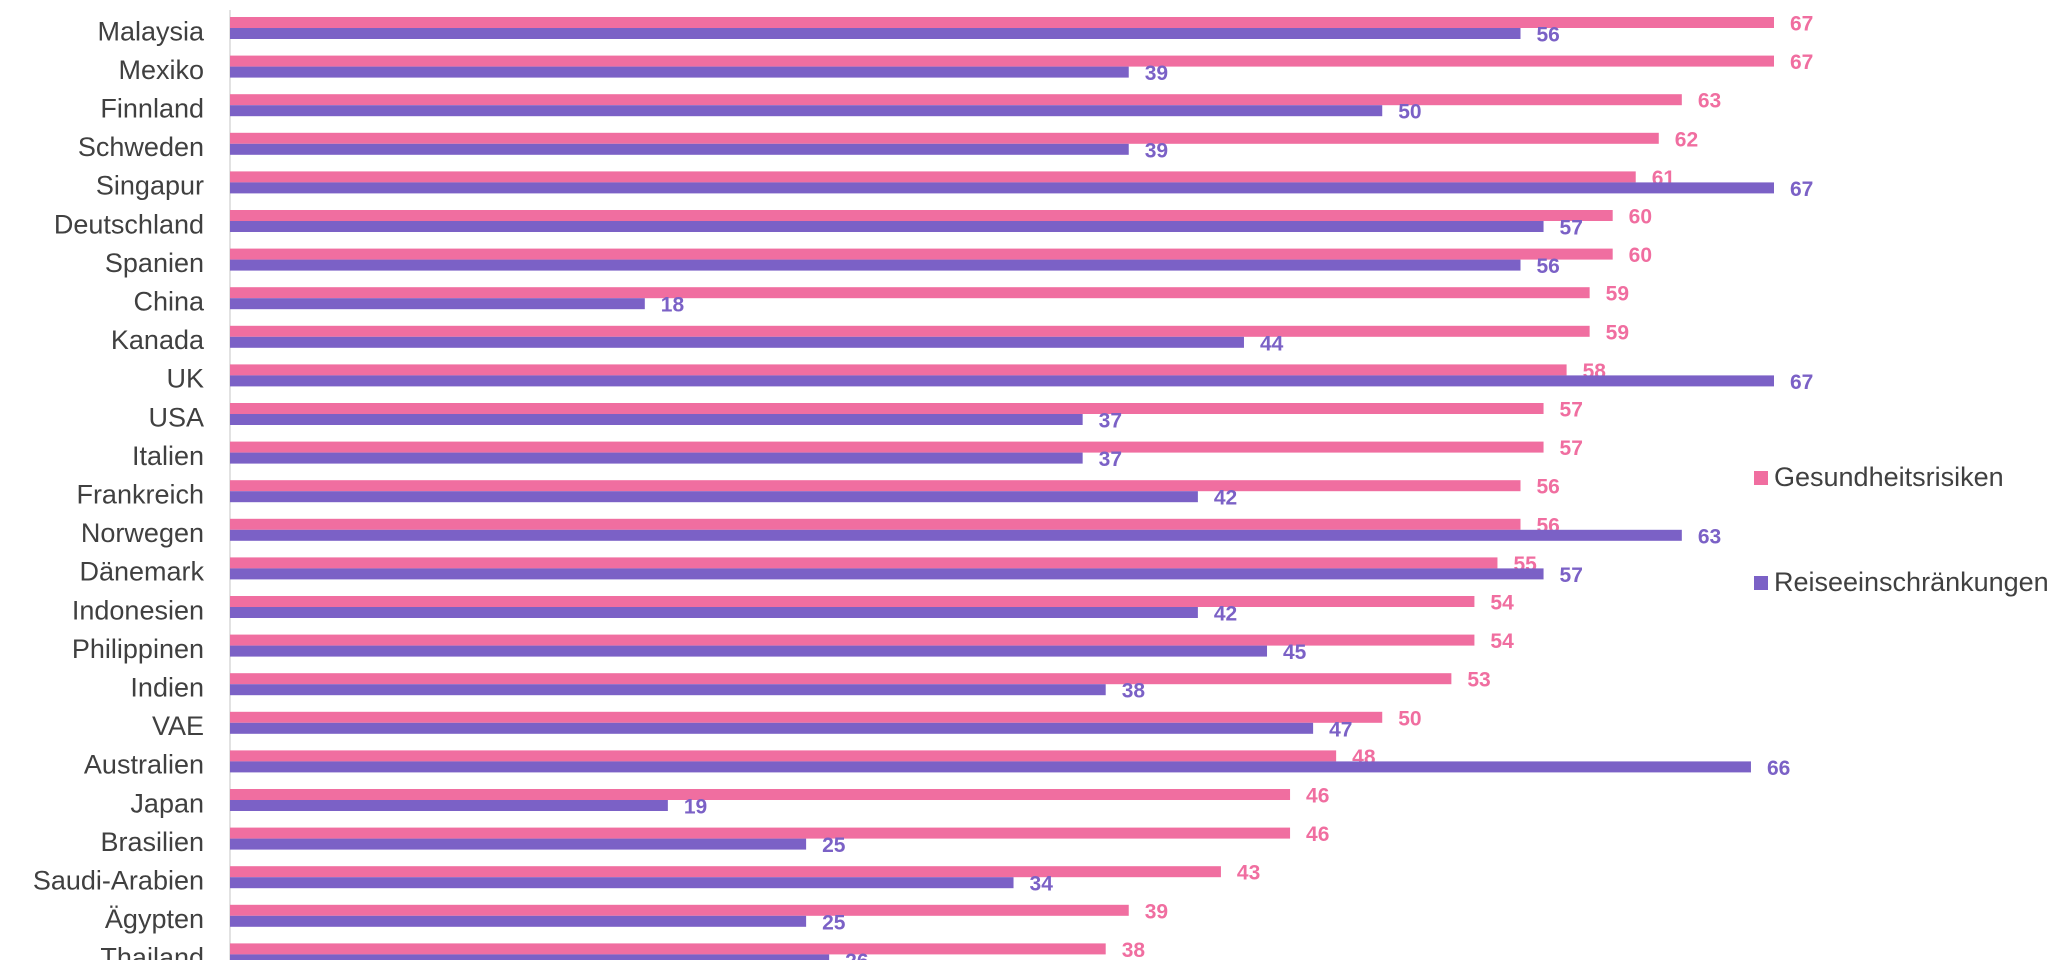 The height and width of the screenshot is (960, 2060). What do you see at coordinates (1761, 477) in the screenshot?
I see `legend-swatch-gesundheitsrisiken` at bounding box center [1761, 477].